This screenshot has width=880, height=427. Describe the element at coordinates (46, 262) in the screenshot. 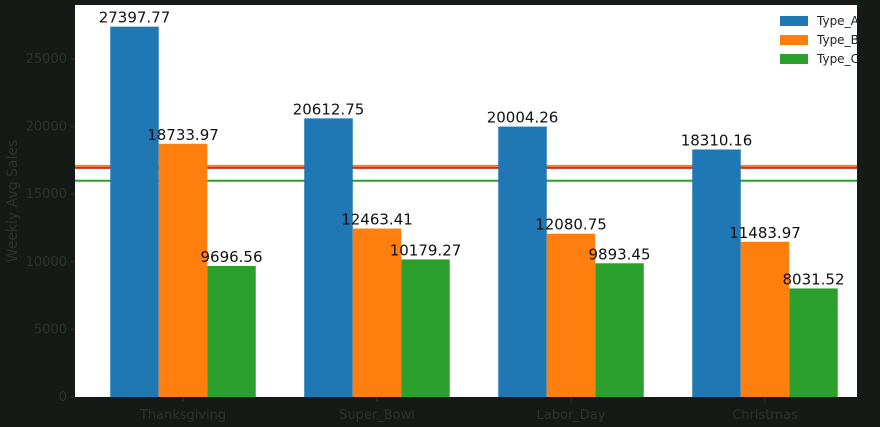

I see `y-tick-label-10000: 10000` at that location.